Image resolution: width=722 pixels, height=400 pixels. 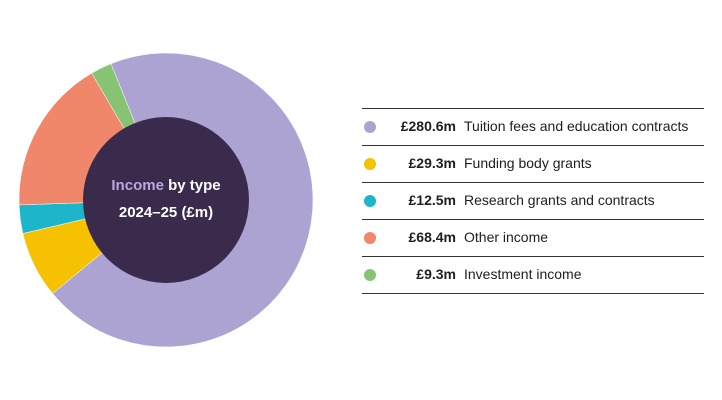 What do you see at coordinates (432, 200) in the screenshot?
I see `legend-value: £12.5m` at bounding box center [432, 200].